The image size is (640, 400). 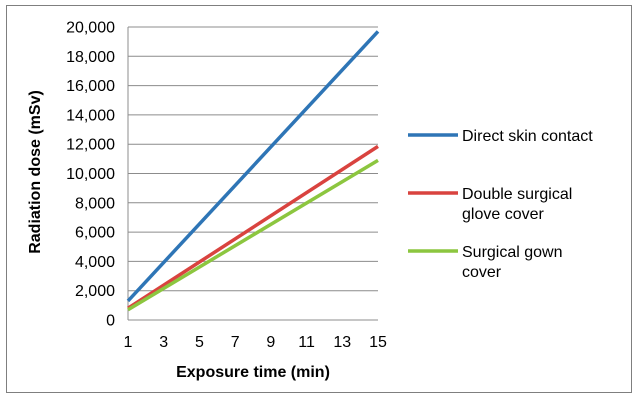 What do you see at coordinates (95, 203) in the screenshot?
I see `y-tick-label: 8,000` at bounding box center [95, 203].